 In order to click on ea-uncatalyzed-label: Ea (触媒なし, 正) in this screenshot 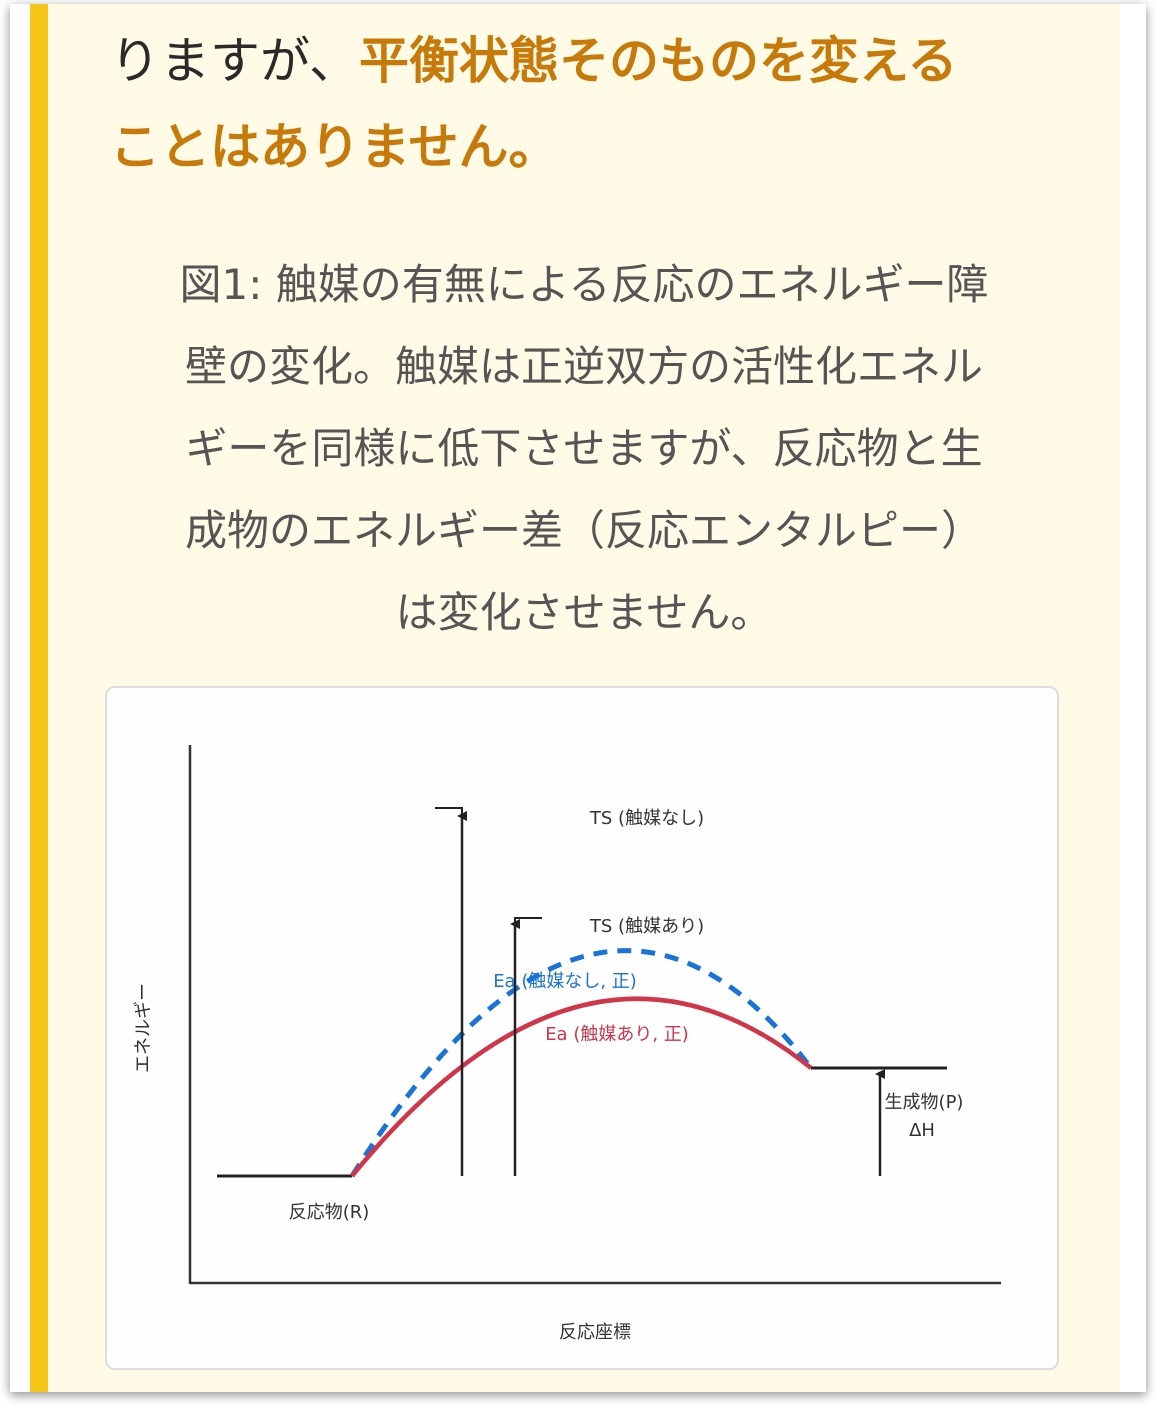, I will do `click(565, 981)`.